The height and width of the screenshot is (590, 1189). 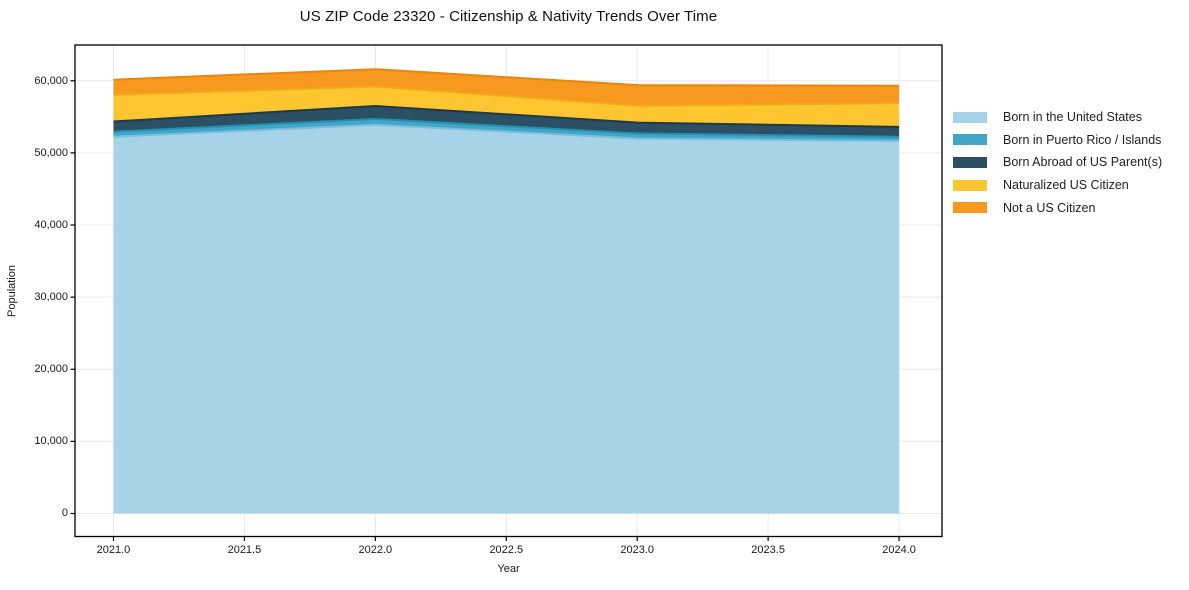 I want to click on legend-label: Not a US Citizen, so click(x=1049, y=207).